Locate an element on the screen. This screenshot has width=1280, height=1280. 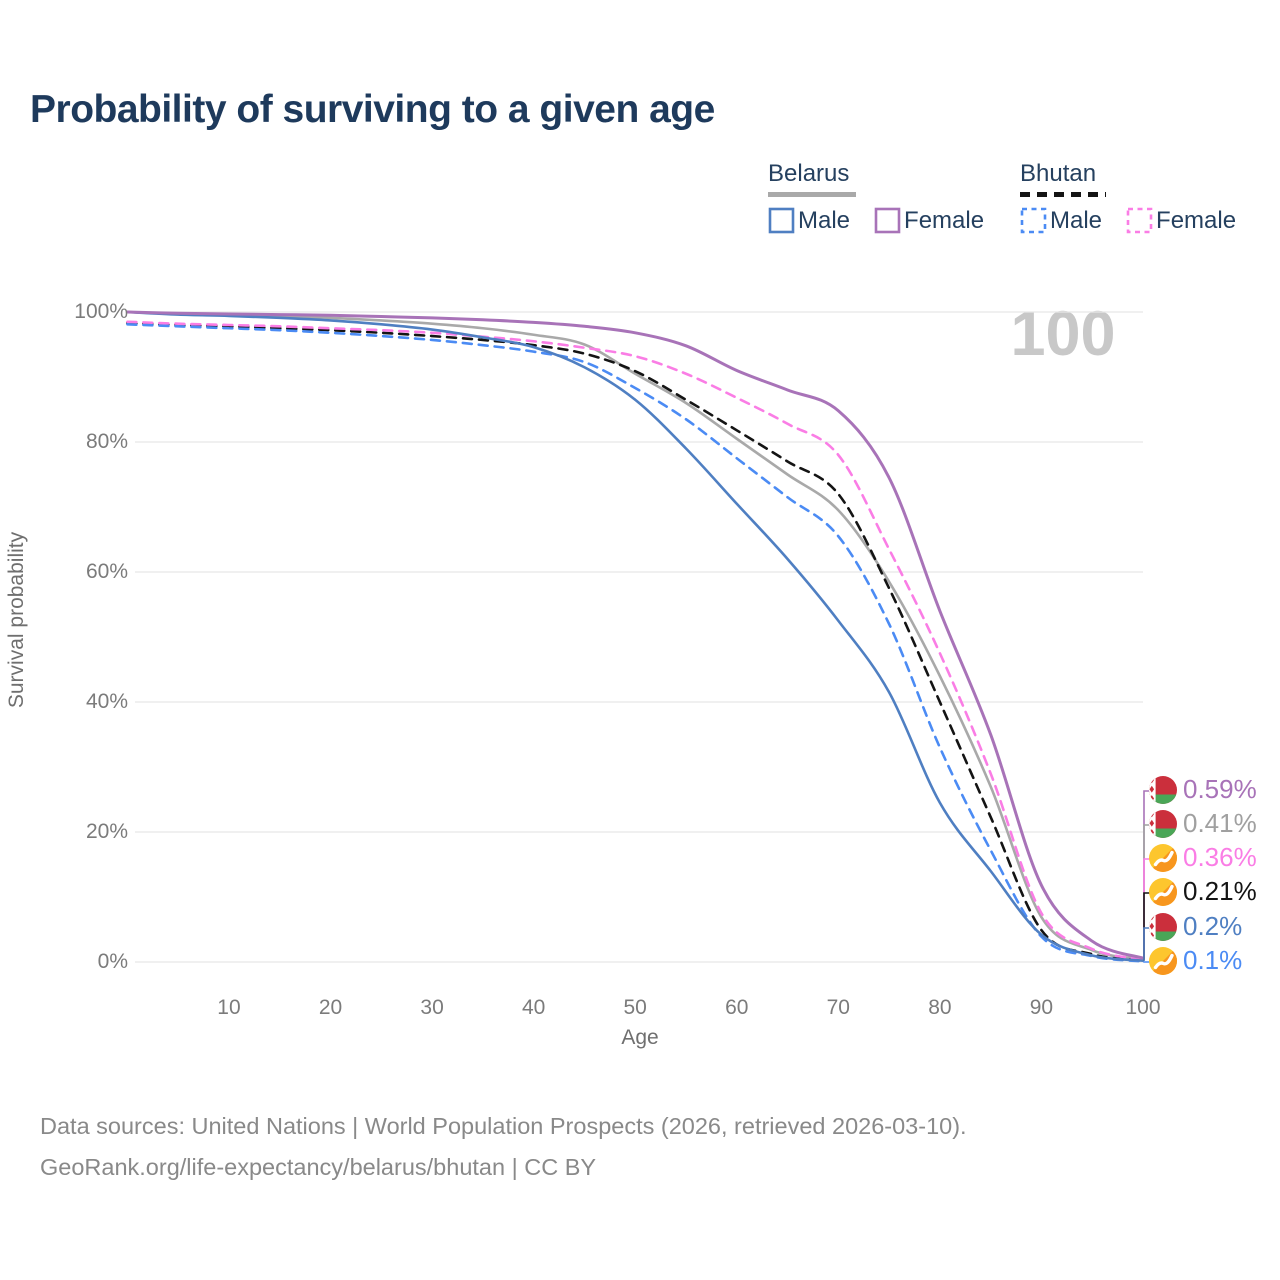
end-label-bhutan-both-sexes: 0.21% is located at coordinates (1202, 891).